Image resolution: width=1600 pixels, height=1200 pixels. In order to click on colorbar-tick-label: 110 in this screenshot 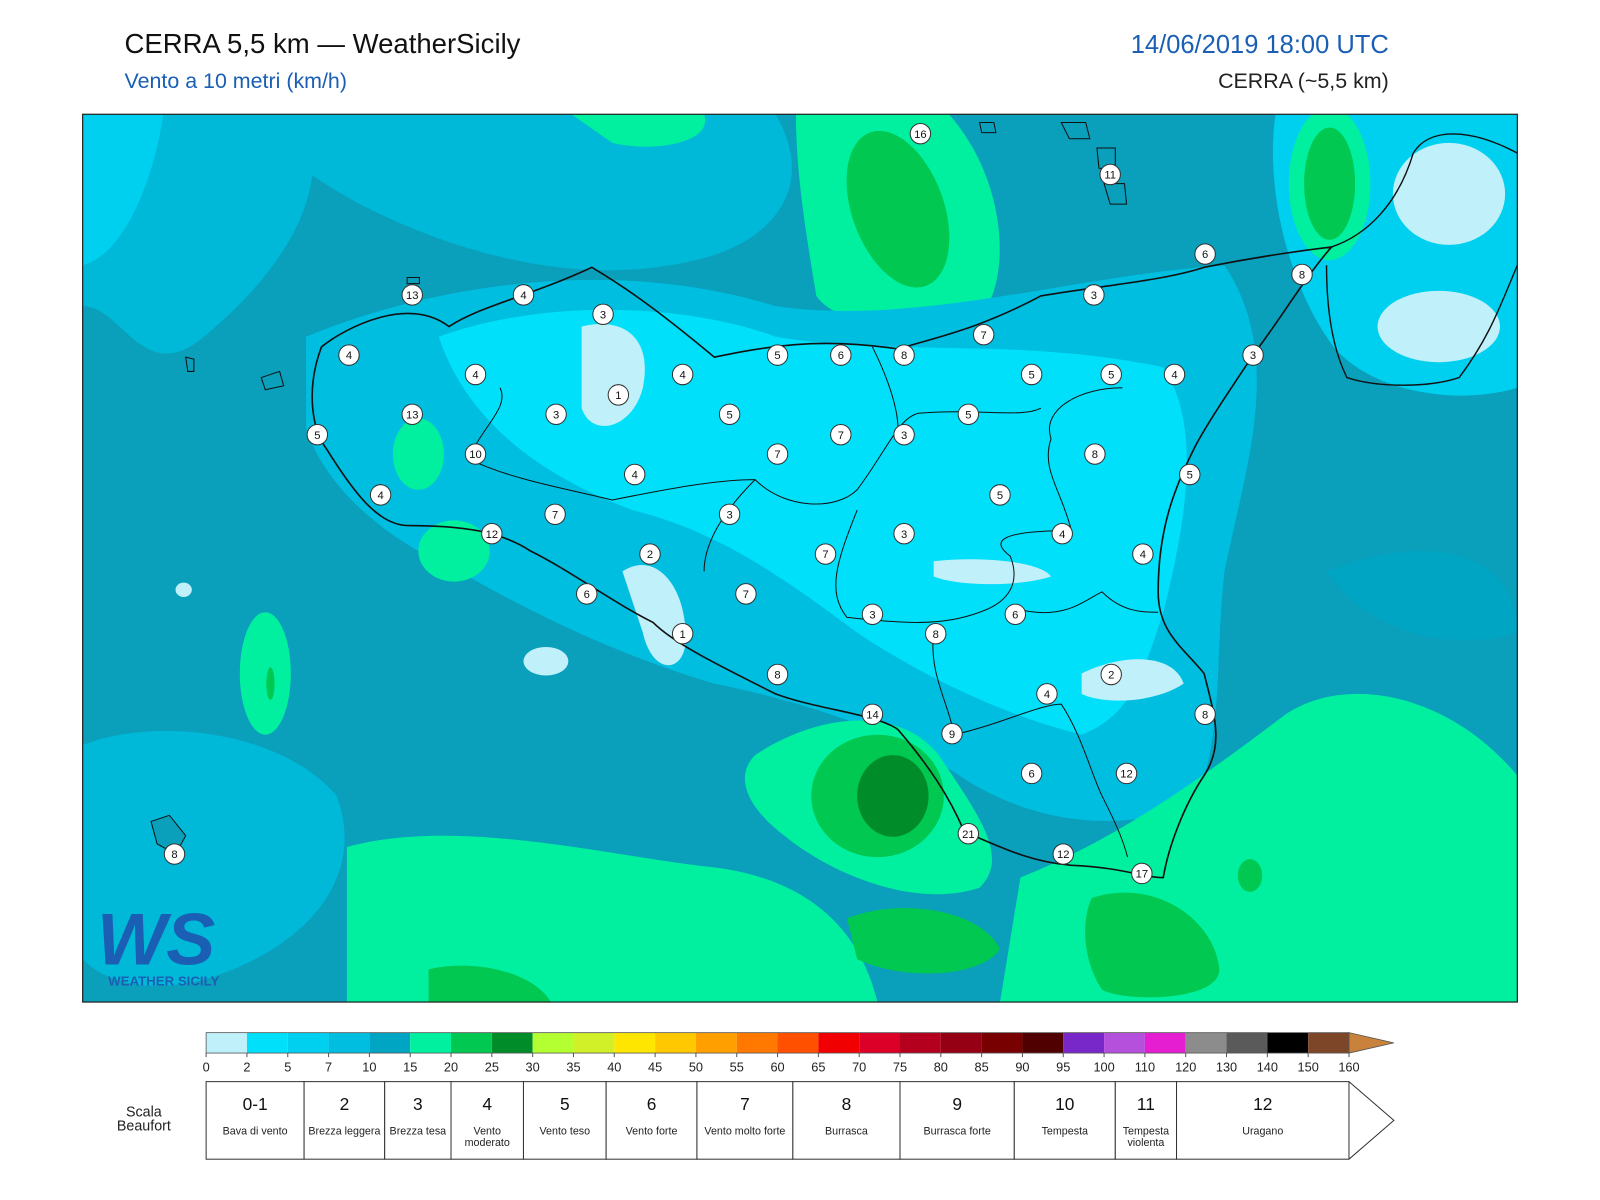, I will do `click(1145, 1066)`.